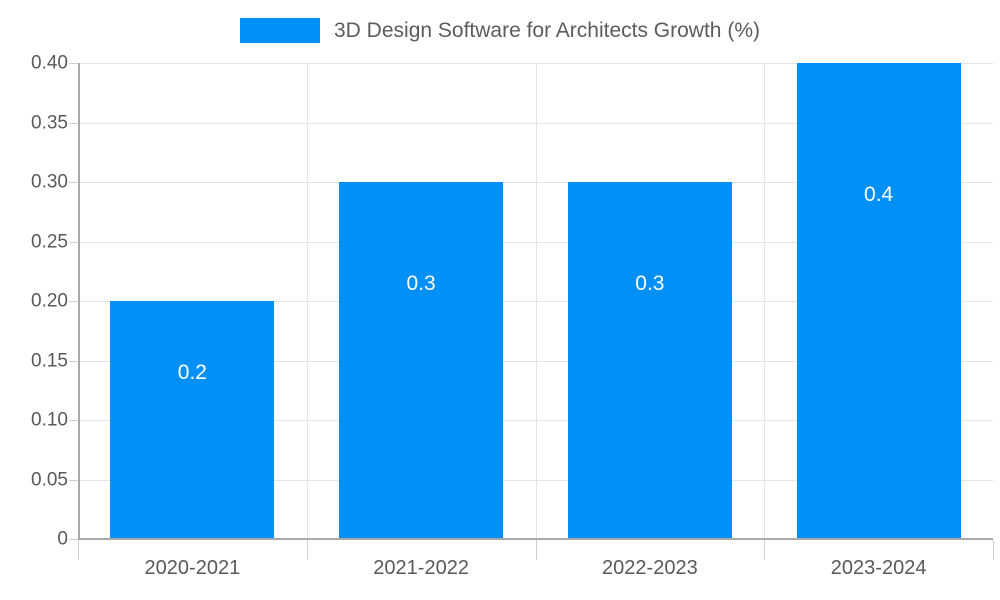 The height and width of the screenshot is (600, 1000). I want to click on x-axis-tick-label: 2023-2024, so click(878, 568).